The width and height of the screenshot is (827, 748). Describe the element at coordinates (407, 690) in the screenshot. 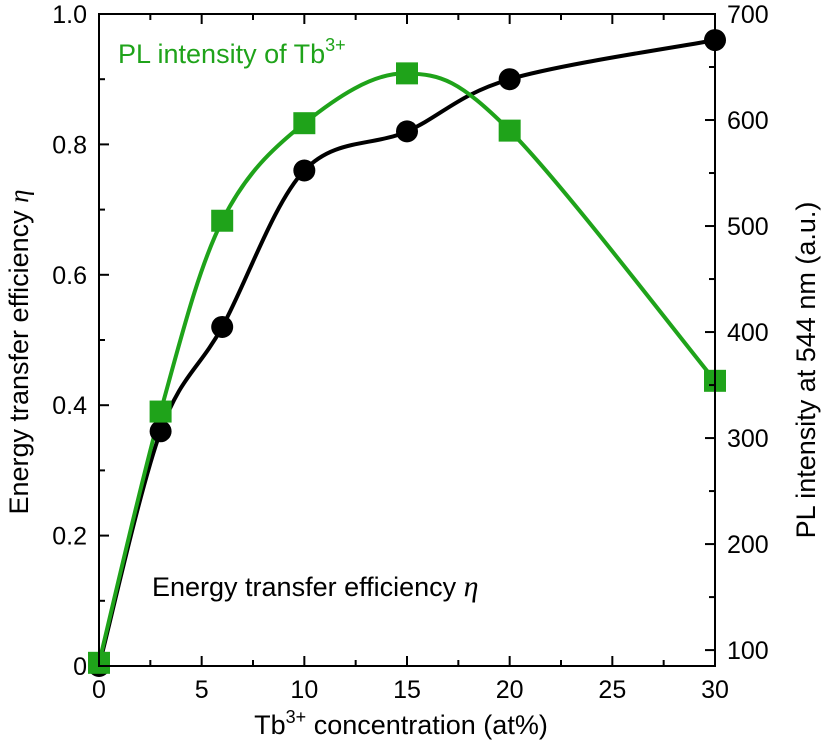

I see `x-tick-label: 15` at that location.